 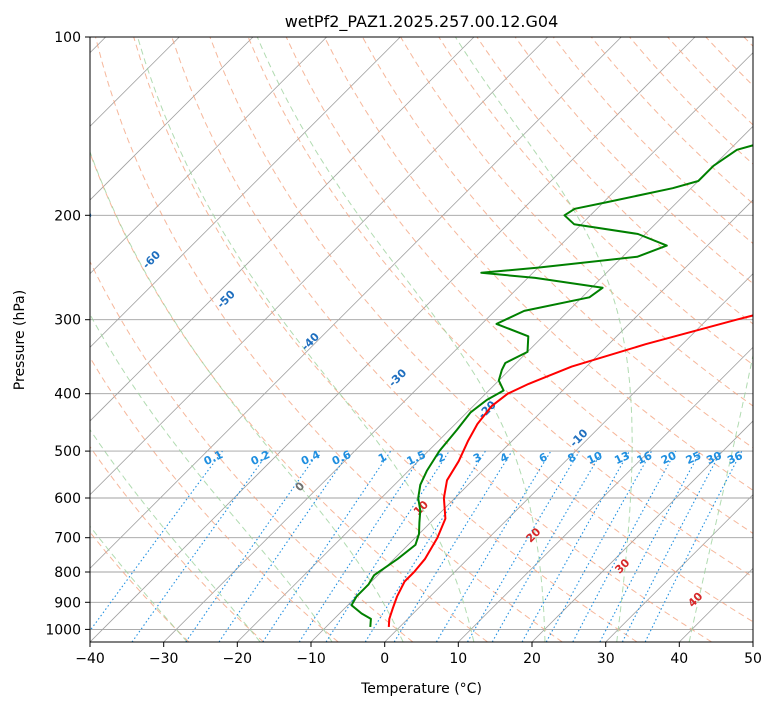 I want to click on y-axis: 100 200 300 400 500 600 700 800 900 1000, so click(x=67, y=334).